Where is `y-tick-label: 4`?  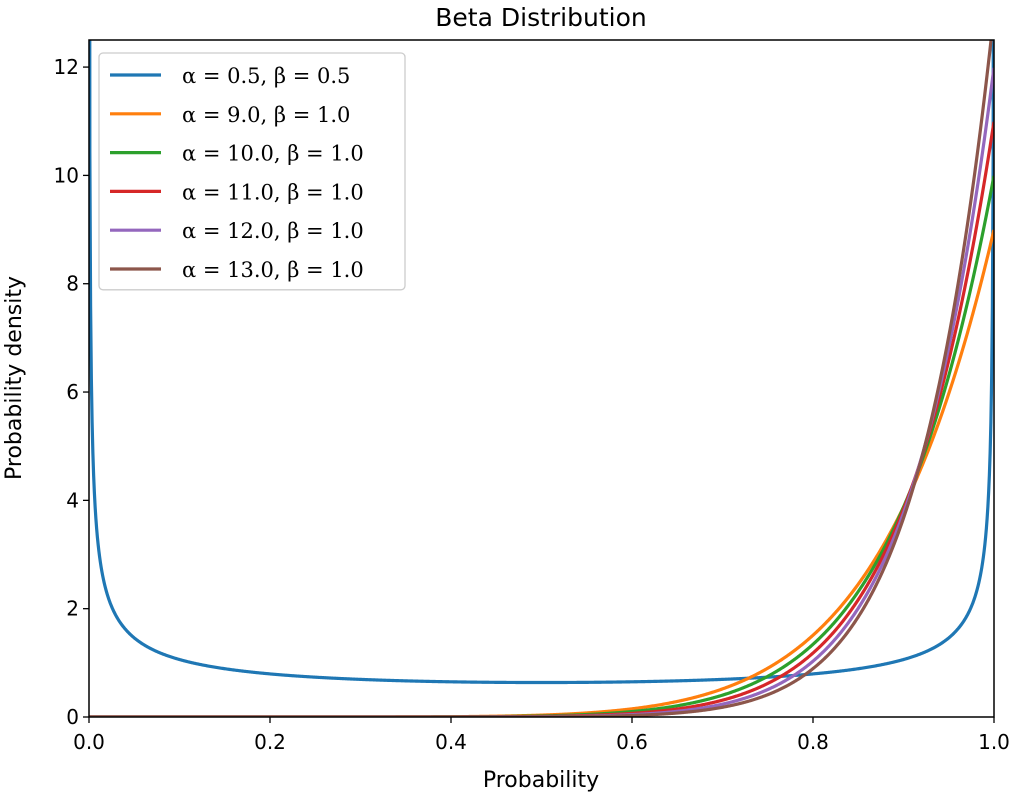
y-tick-label: 4 is located at coordinates (72, 500).